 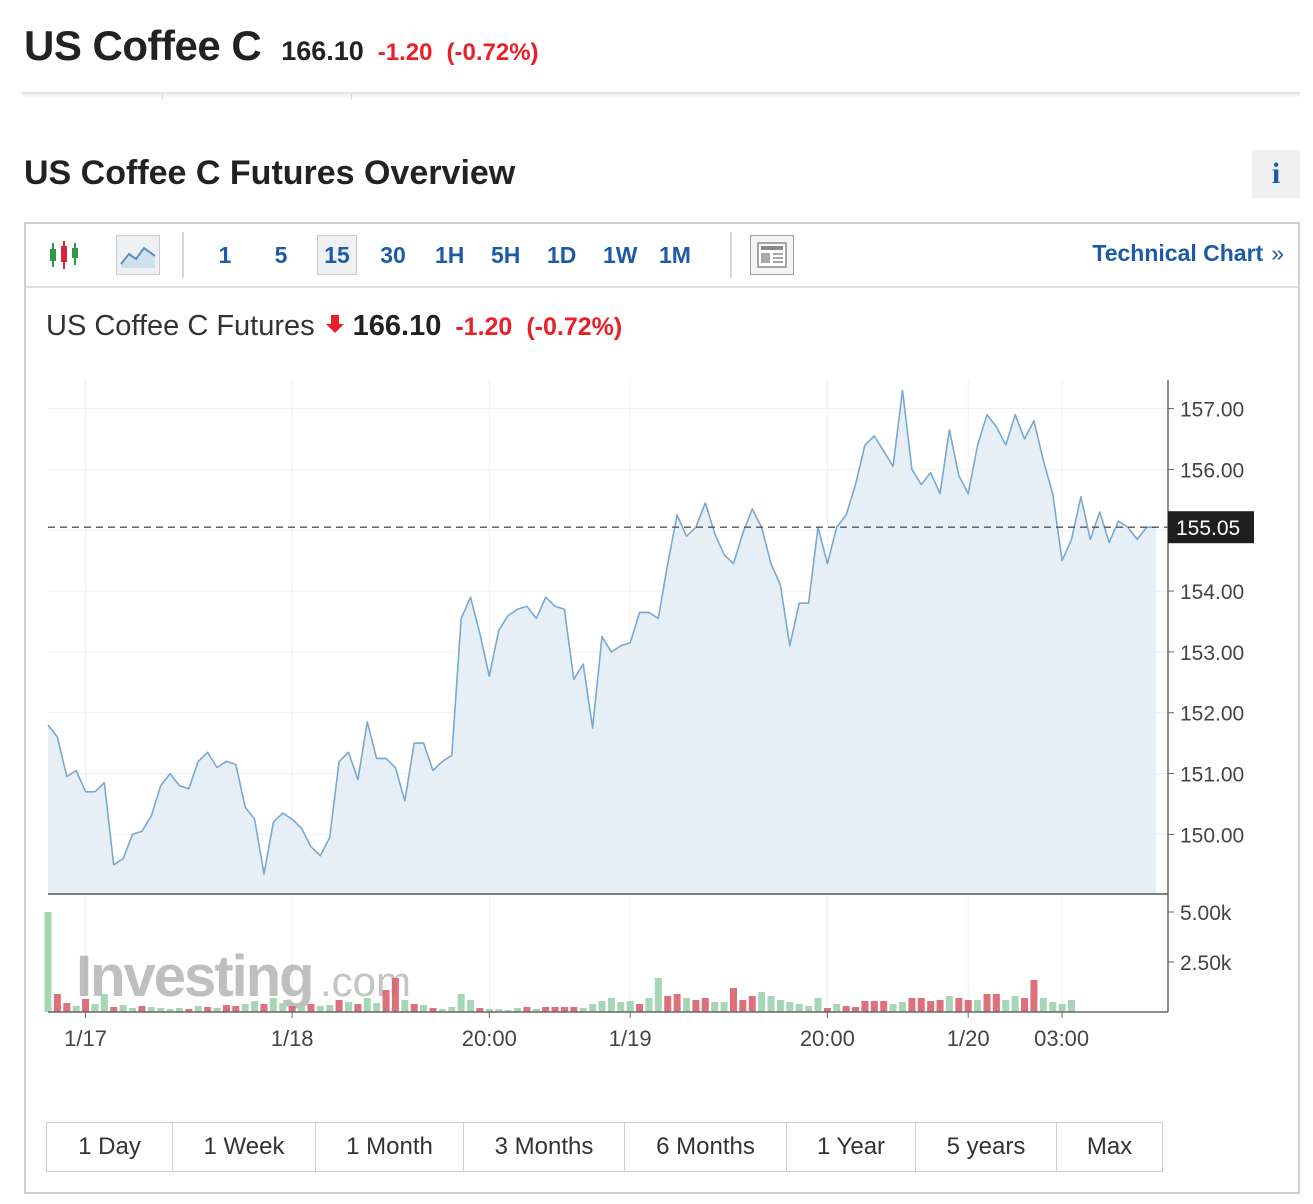 What do you see at coordinates (110, 1147) in the screenshot?
I see `range-1-day: 1 Day` at bounding box center [110, 1147].